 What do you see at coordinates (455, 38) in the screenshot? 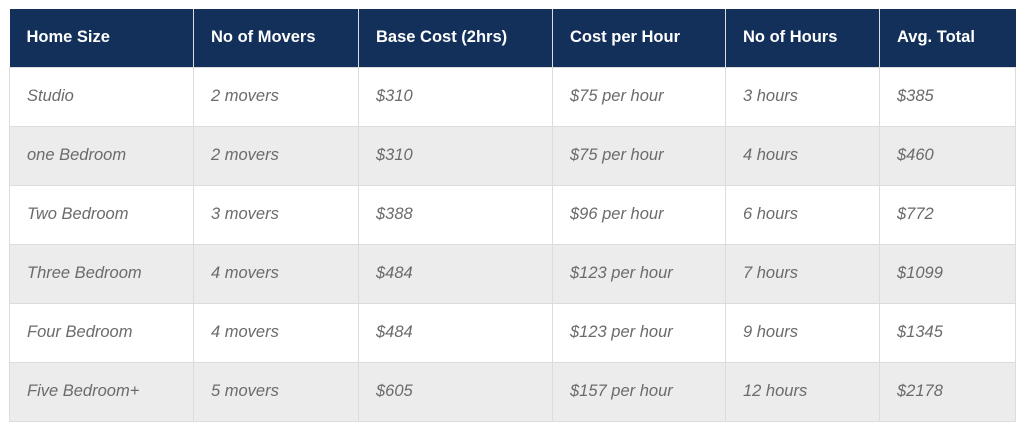
I see `header-base-cost: Base Cost (2hrs)` at bounding box center [455, 38].